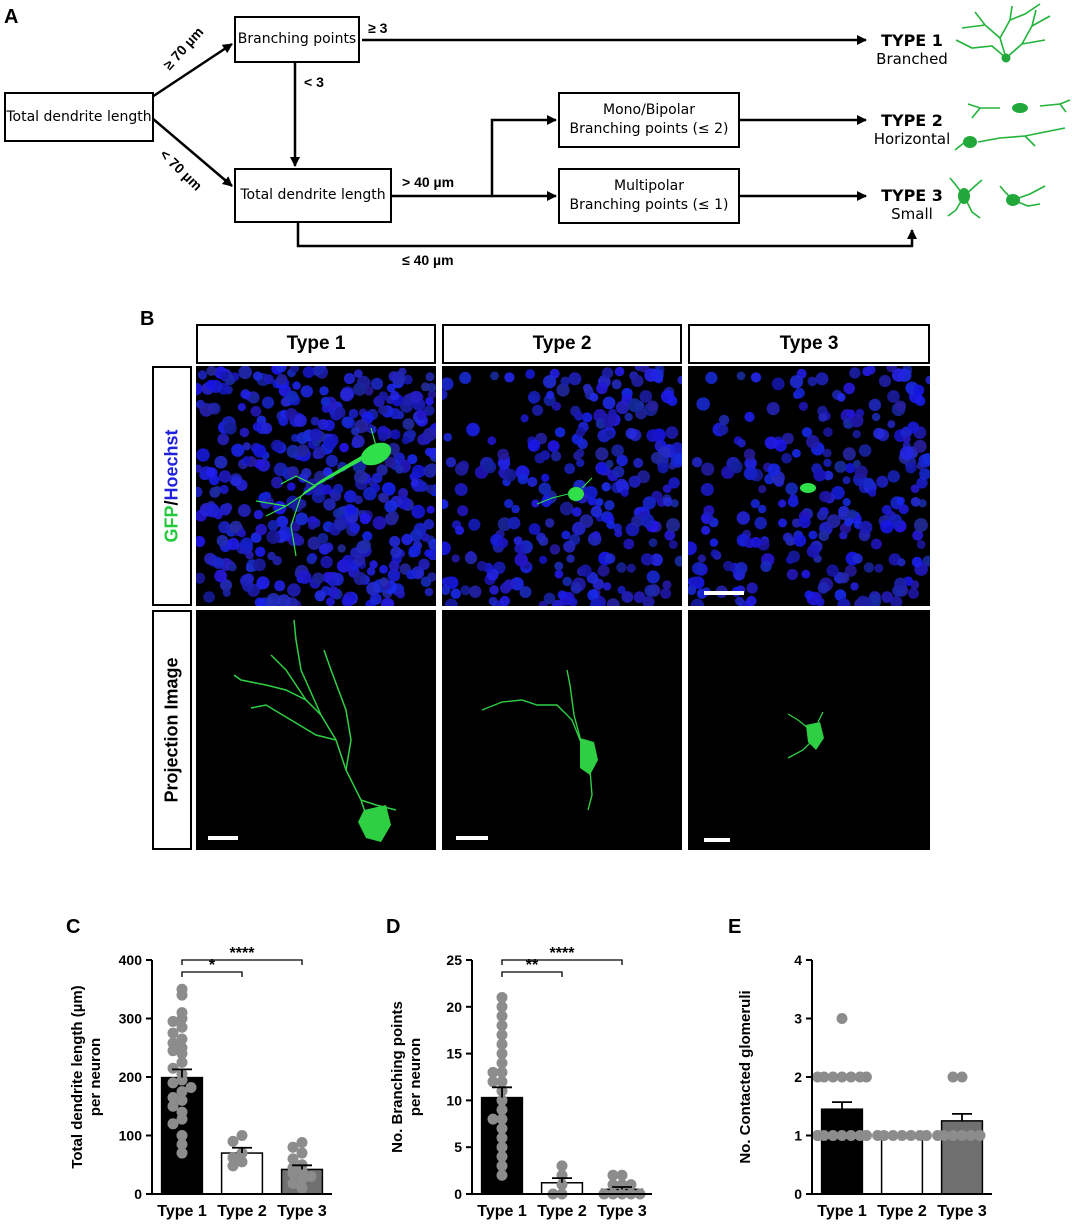 Image resolution: width=1072 pixels, height=1224 pixels. What do you see at coordinates (11, 17) in the screenshot?
I see `panel-a-letter: A` at bounding box center [11, 17].